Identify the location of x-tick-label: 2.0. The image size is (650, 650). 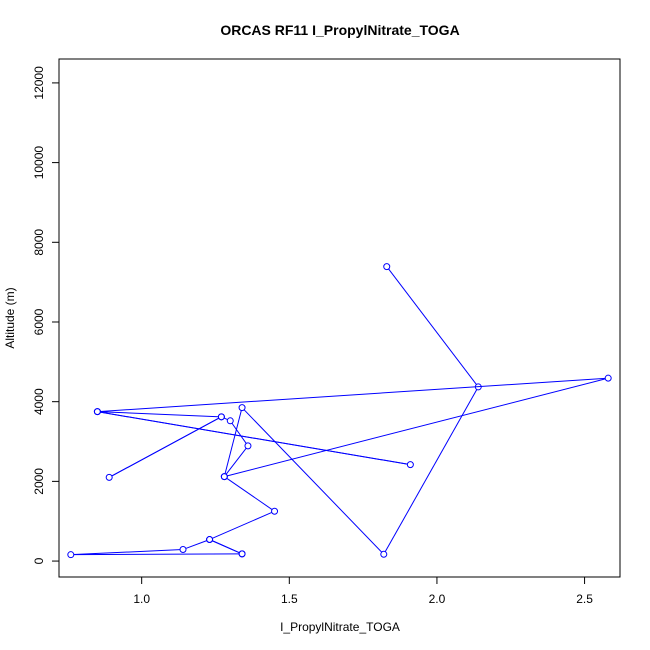
(437, 599).